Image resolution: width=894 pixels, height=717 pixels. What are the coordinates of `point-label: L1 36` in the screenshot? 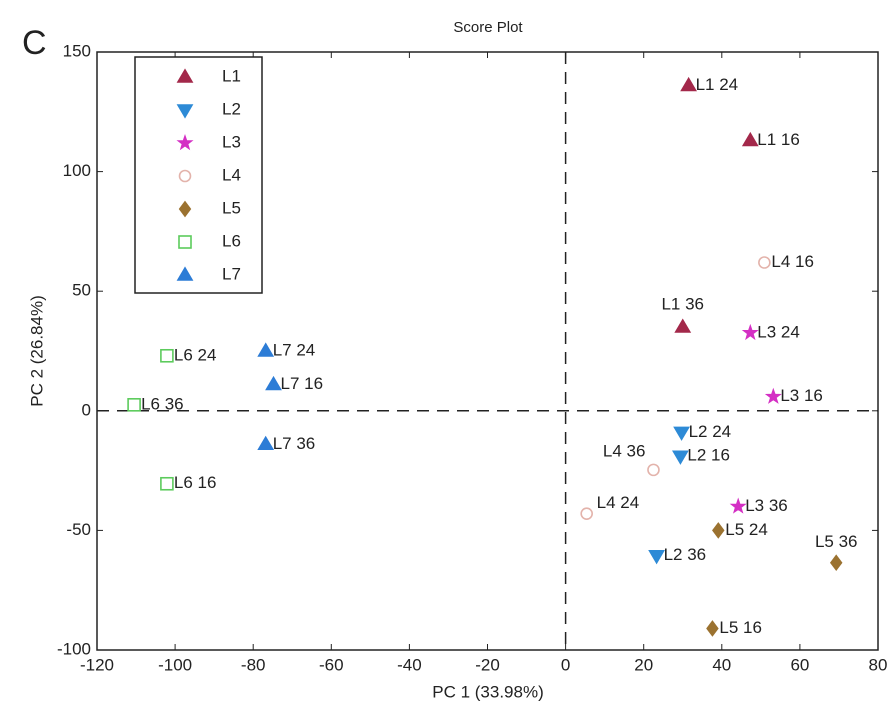 It's located at (682, 304).